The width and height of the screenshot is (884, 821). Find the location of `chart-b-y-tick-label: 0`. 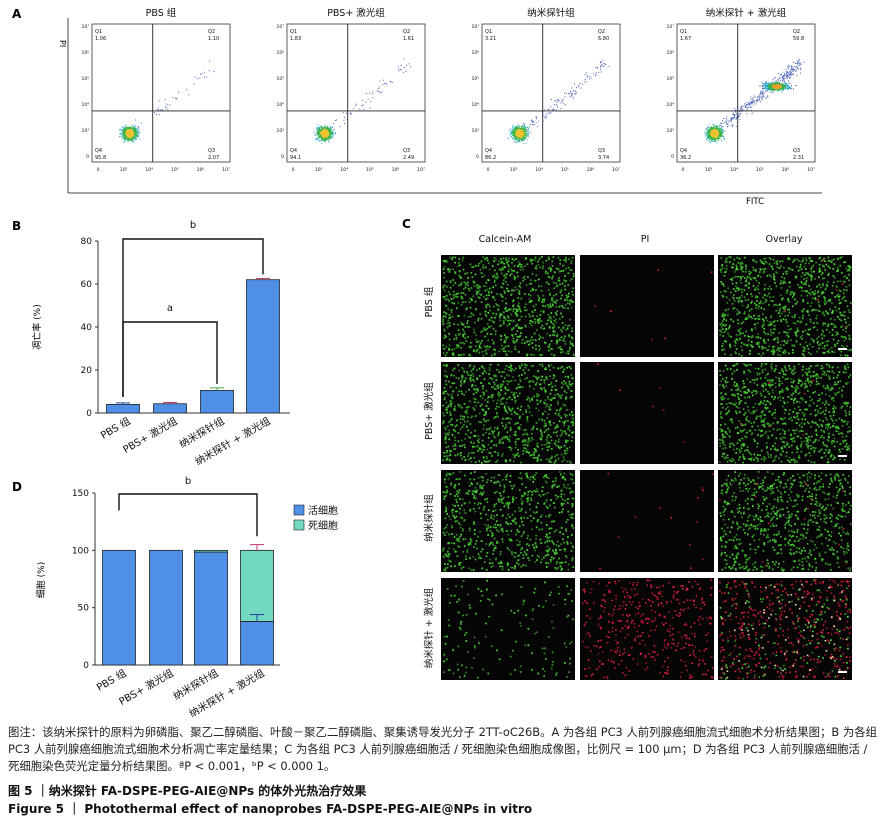

chart-b-y-tick-label: 0 is located at coordinates (89, 414).